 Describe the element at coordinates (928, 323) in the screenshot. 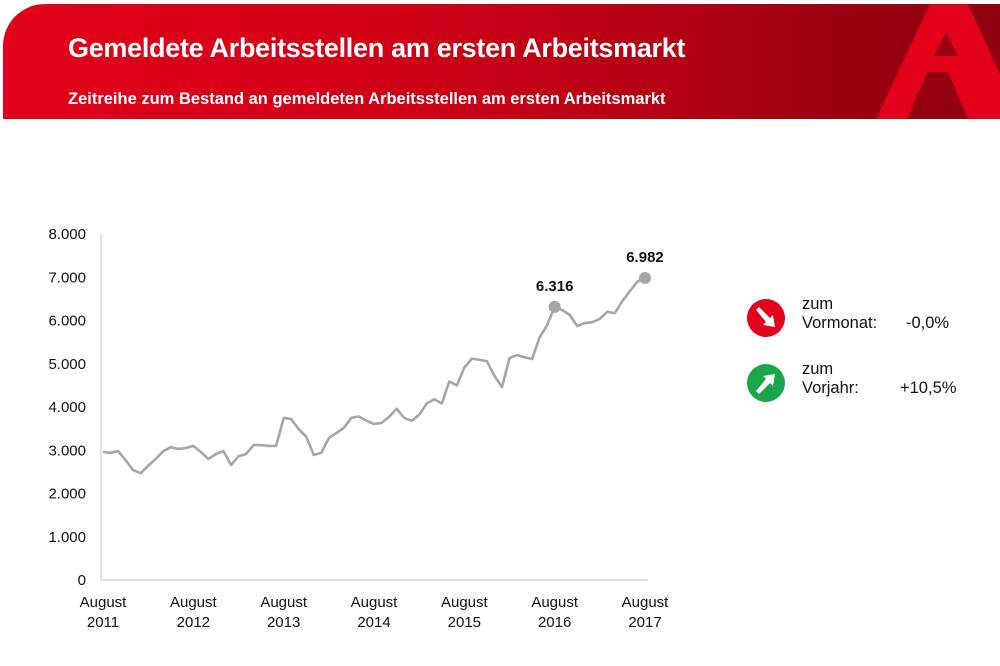

I see `legend-value-vormonat: -0,0%` at that location.